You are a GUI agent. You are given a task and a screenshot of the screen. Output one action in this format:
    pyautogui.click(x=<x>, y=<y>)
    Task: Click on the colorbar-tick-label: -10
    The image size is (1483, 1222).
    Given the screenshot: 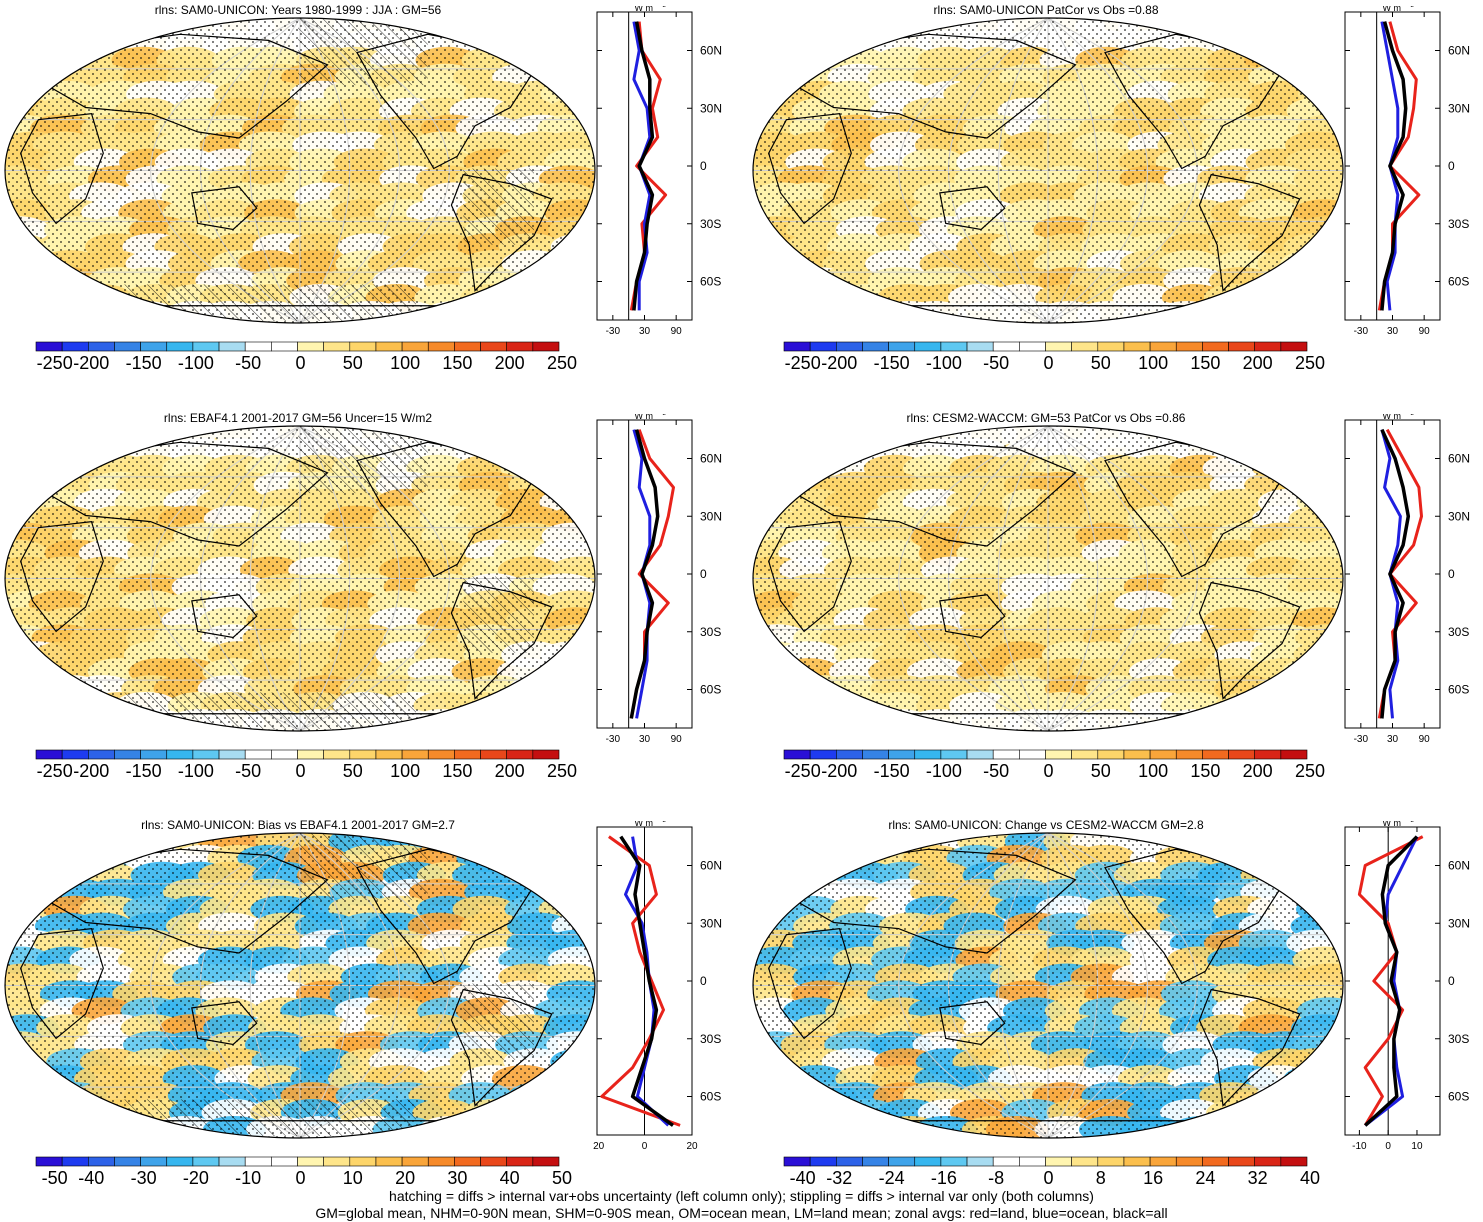 What is the action you would take?
    pyautogui.click(x=248, y=1178)
    